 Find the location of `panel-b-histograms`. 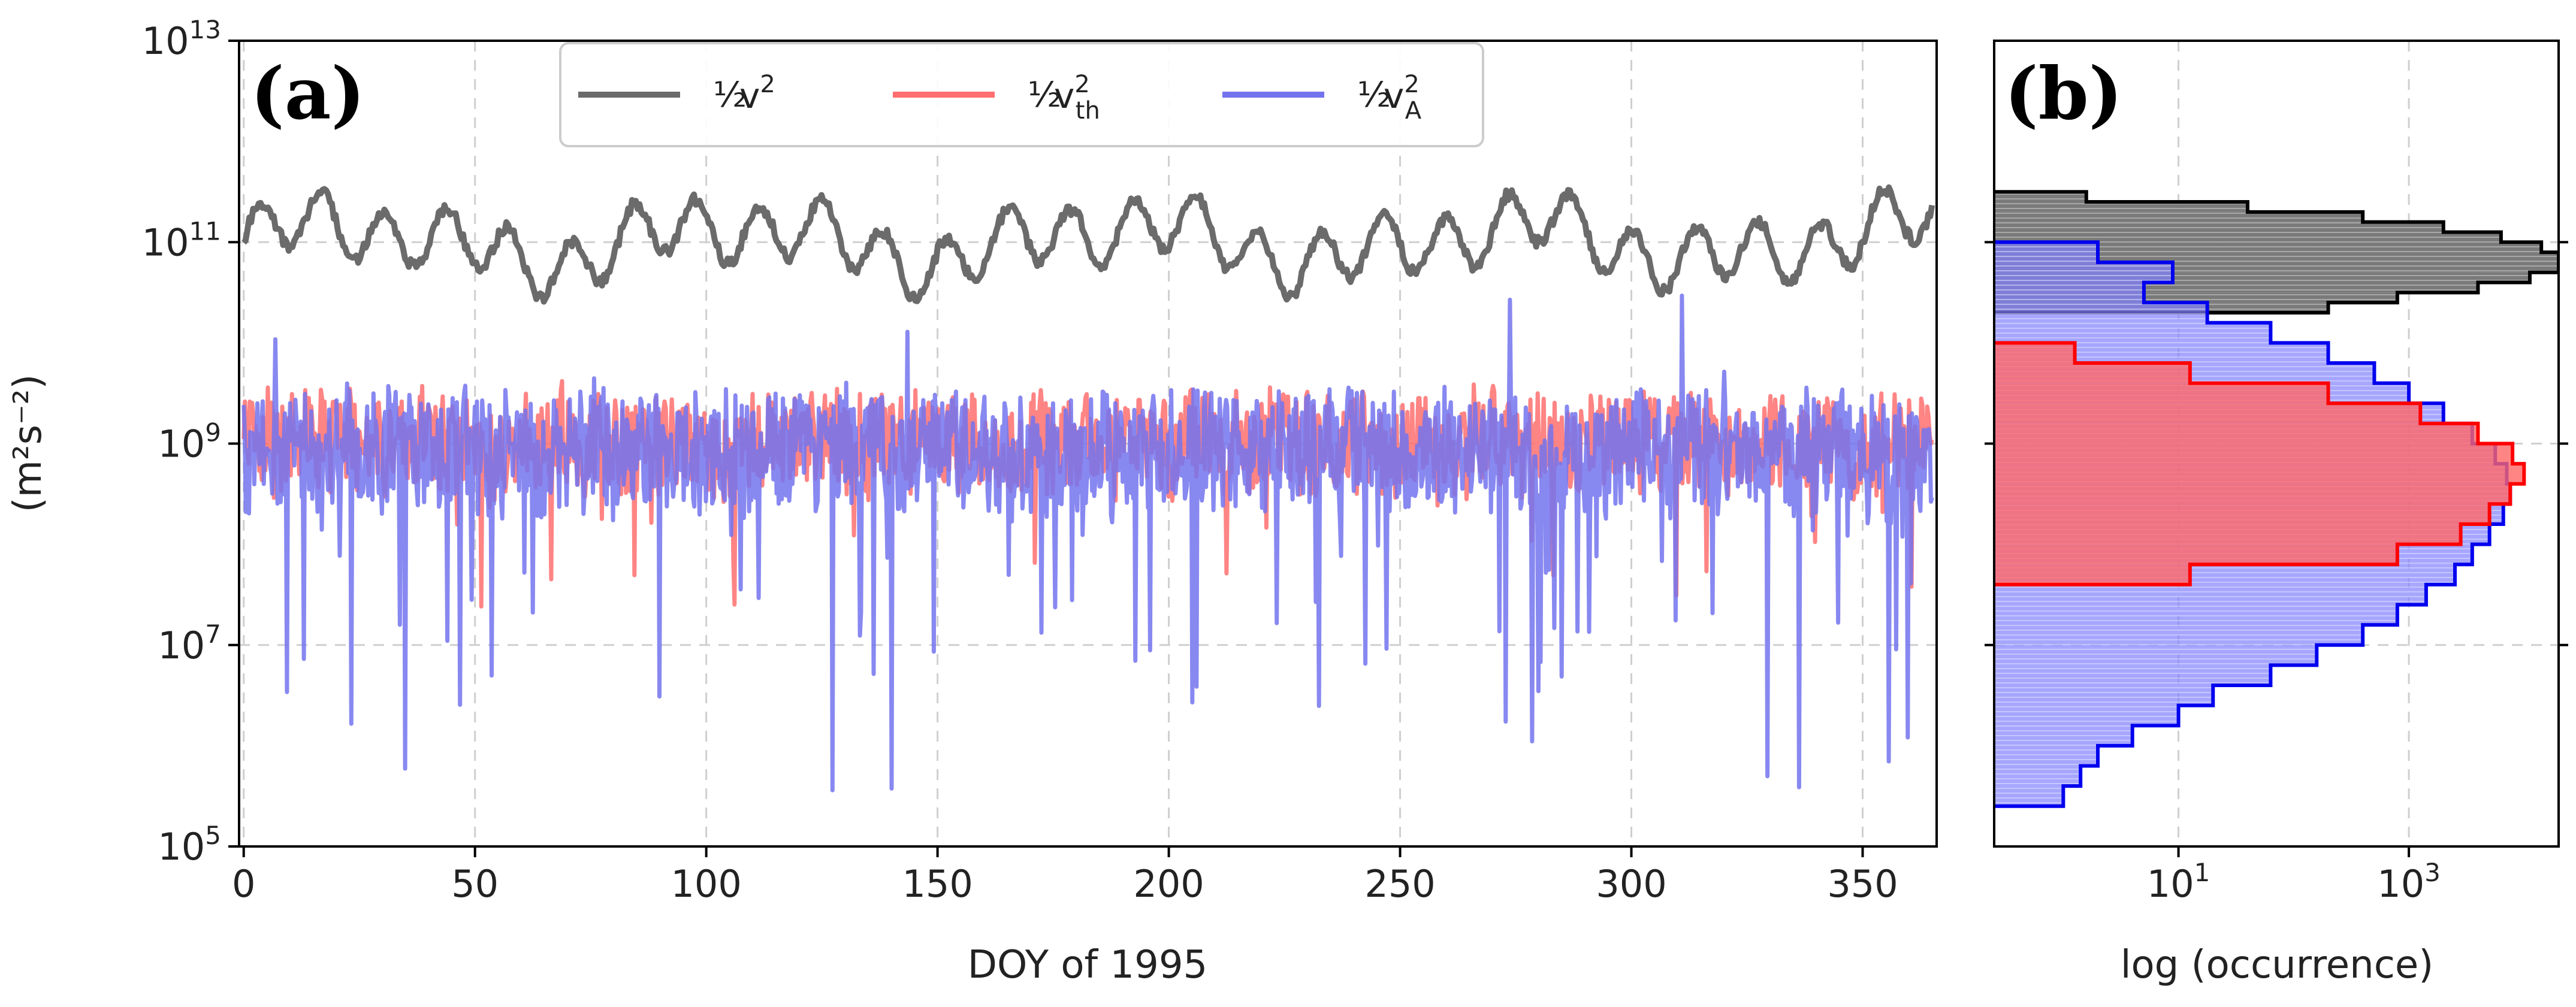

panel-b-histograms is located at coordinates (2277, 499).